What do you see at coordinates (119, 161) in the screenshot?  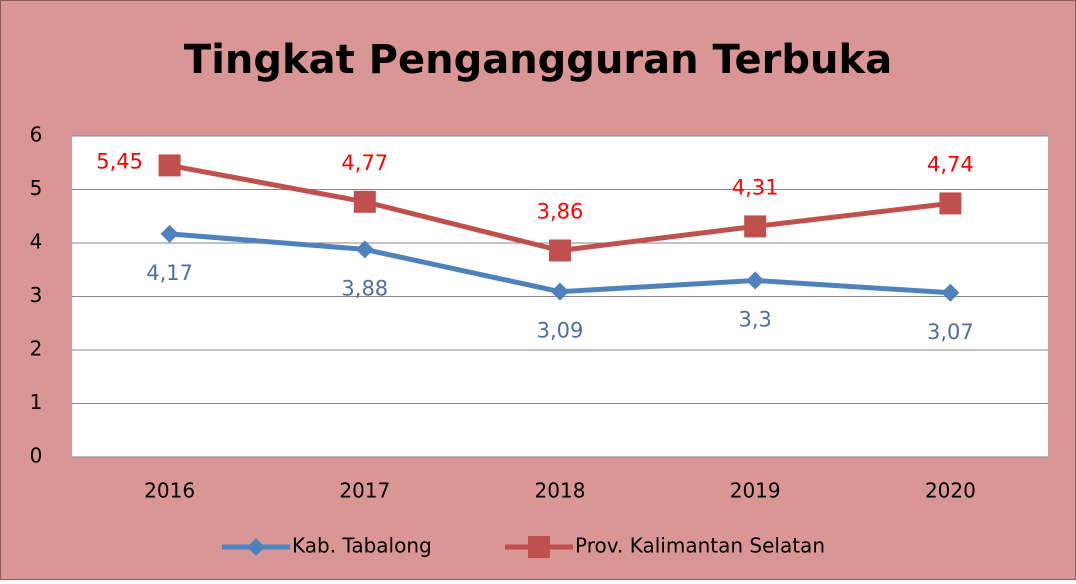 I see `data-label: 5,45` at bounding box center [119, 161].